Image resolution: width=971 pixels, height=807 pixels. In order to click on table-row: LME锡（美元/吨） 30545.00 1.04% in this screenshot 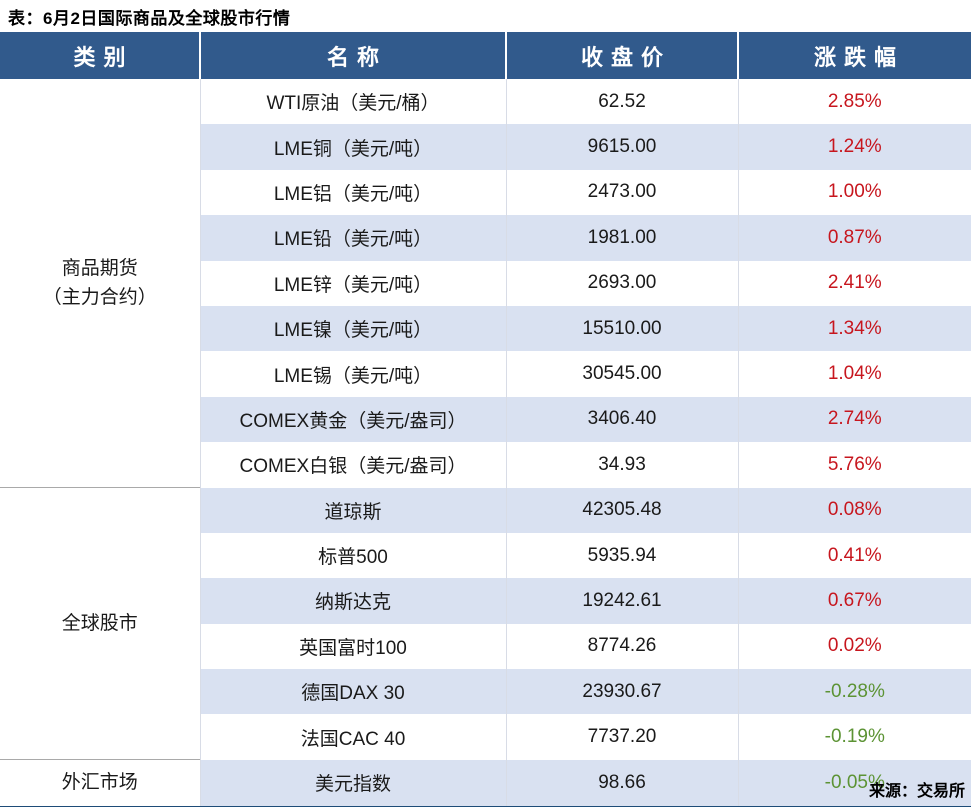, I will do `click(485, 374)`.